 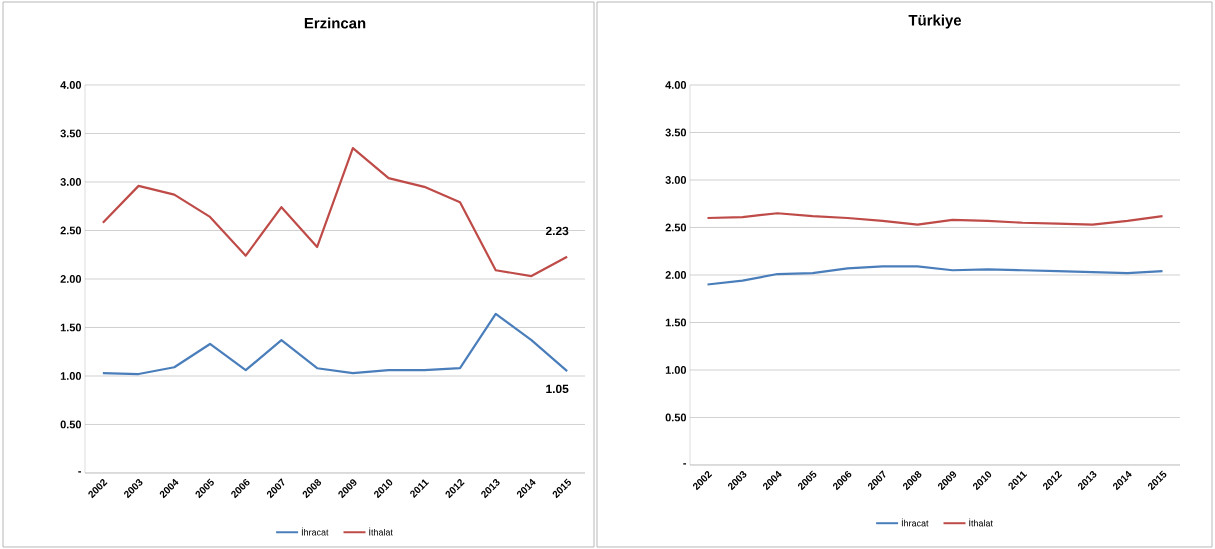 What do you see at coordinates (557, 231) in the screenshot?
I see `data-label: 2.23` at bounding box center [557, 231].